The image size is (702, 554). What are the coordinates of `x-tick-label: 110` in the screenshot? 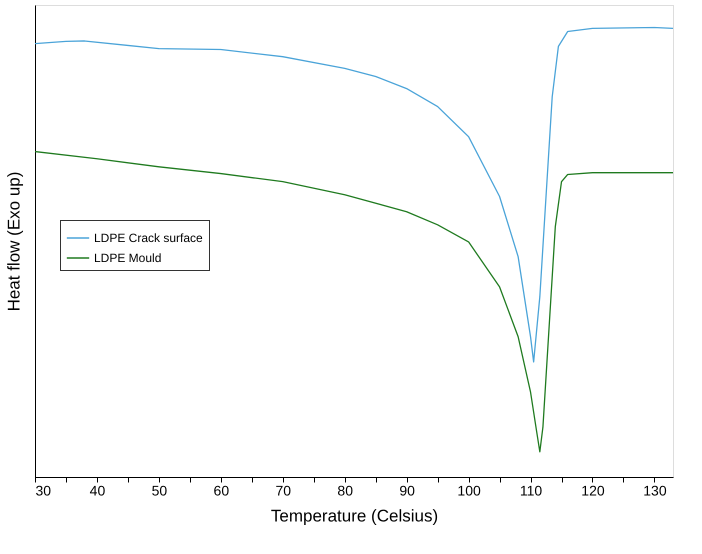 It's located at (531, 490).